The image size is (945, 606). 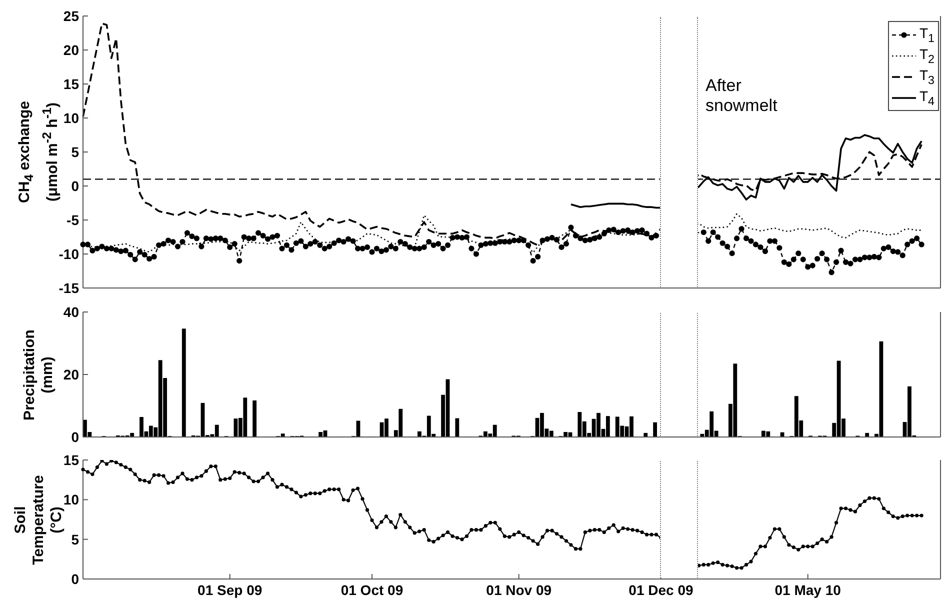 I want to click on legend-label: T$_{4}$, so click(x=926, y=98).